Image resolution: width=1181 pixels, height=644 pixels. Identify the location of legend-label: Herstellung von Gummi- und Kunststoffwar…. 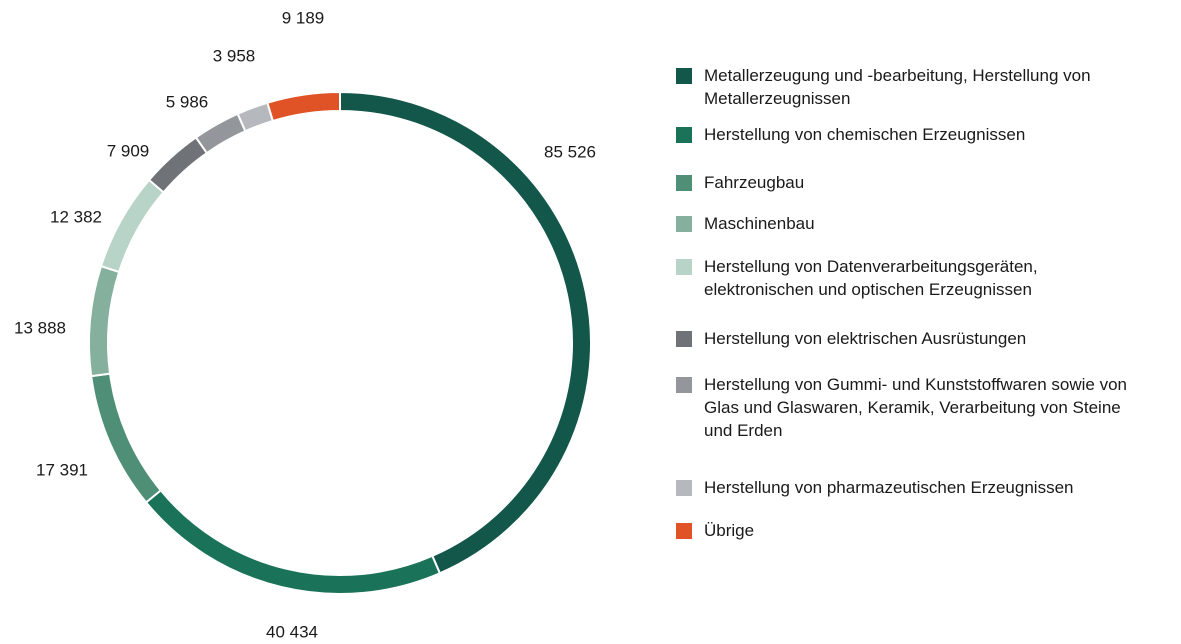
(915, 407).